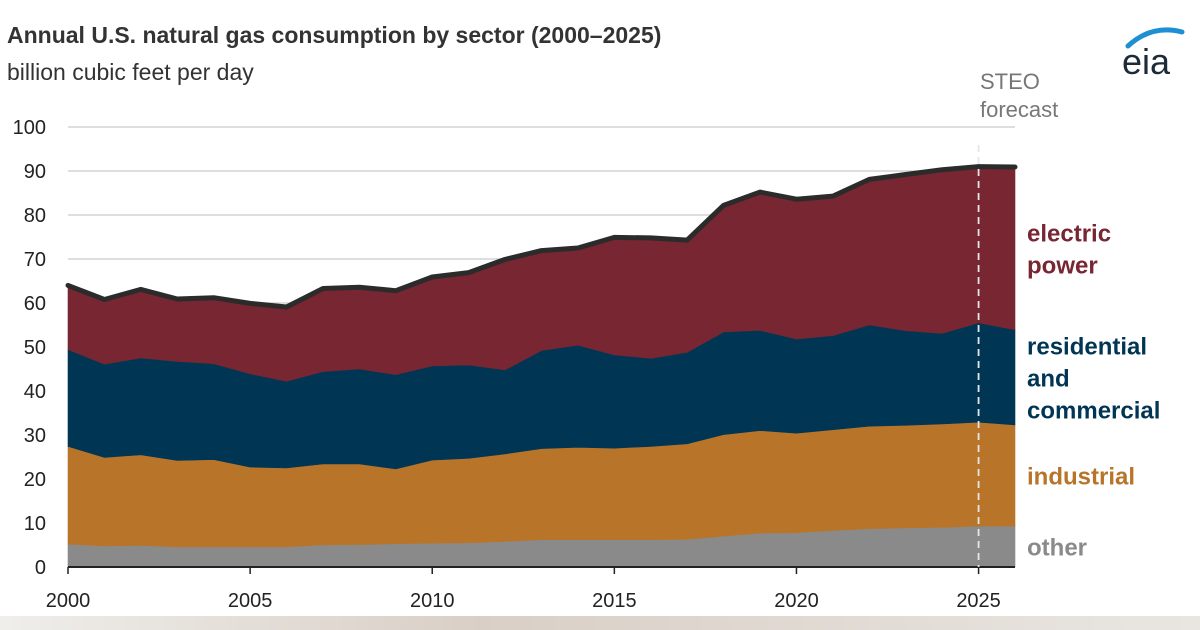 Image resolution: width=1200 pixels, height=630 pixels. Describe the element at coordinates (35, 392) in the screenshot. I see `y-tick-label-40: 40` at that location.